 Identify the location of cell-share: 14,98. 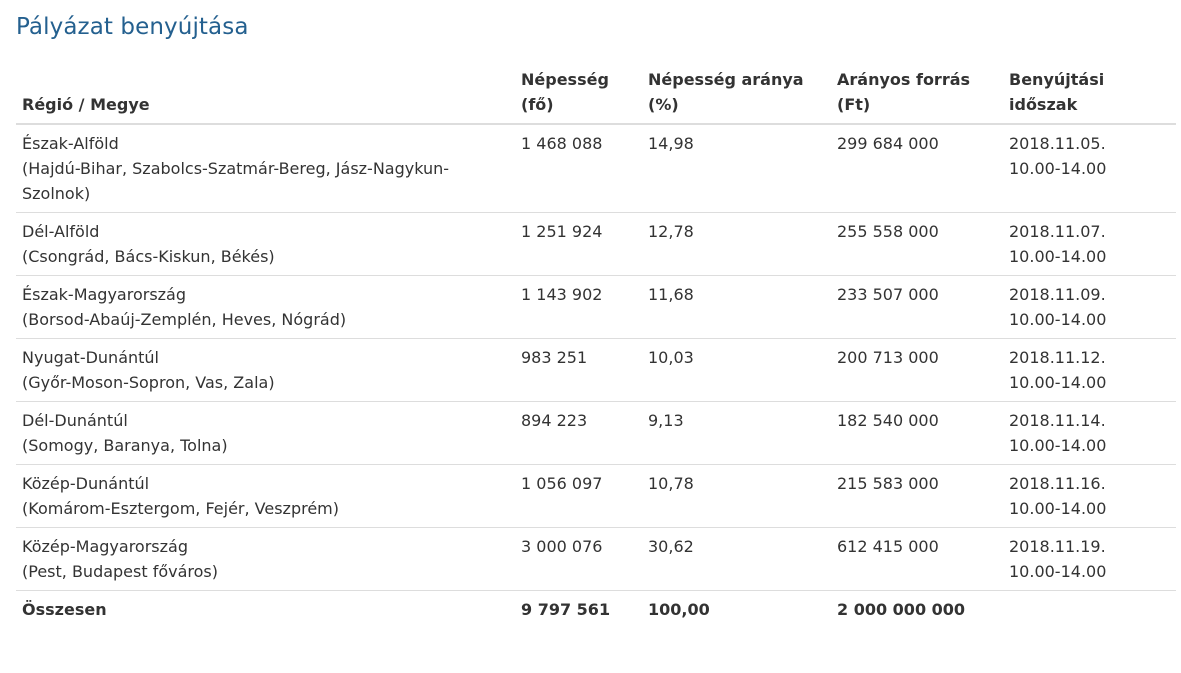
(736, 168).